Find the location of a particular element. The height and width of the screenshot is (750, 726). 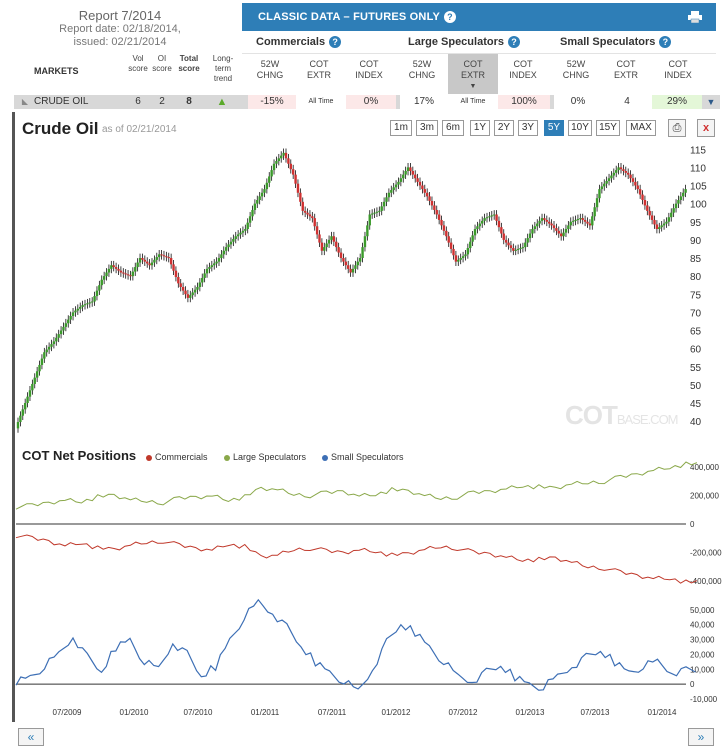

price-tick-label: 45 is located at coordinates (696, 404).